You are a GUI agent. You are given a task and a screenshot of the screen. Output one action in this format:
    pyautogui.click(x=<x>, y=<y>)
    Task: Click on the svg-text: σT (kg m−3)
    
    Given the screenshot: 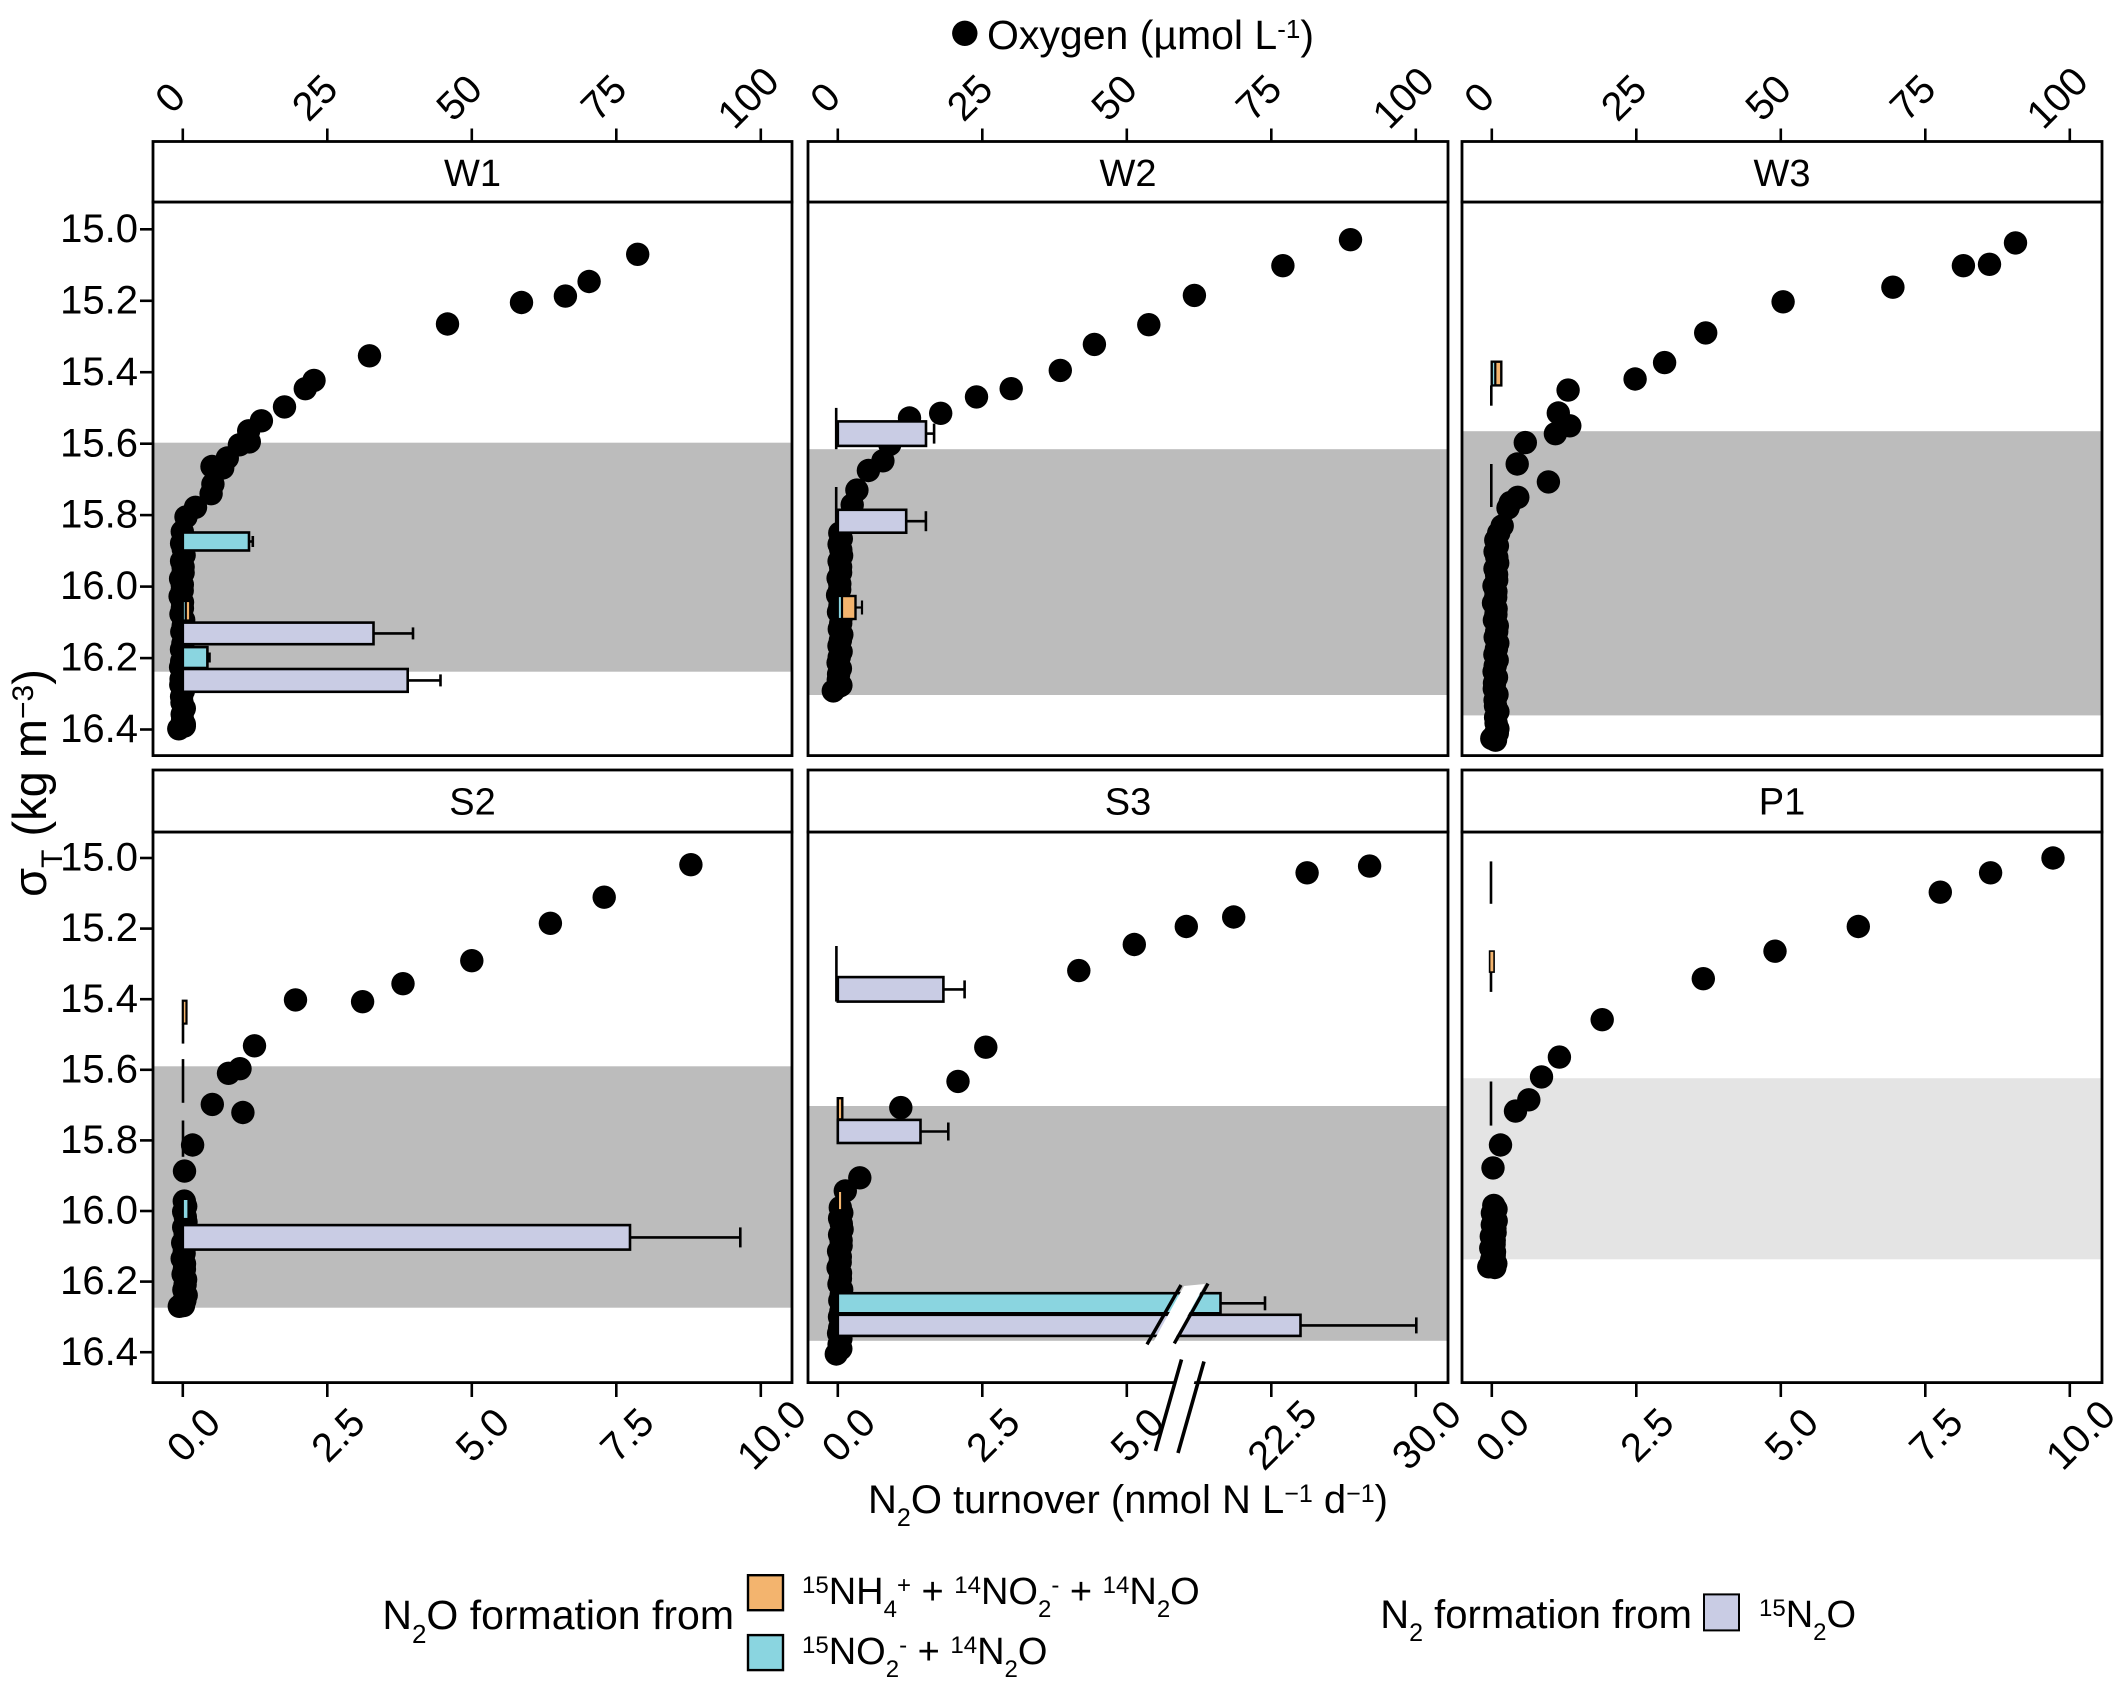 What is the action you would take?
    pyautogui.click(x=36, y=783)
    